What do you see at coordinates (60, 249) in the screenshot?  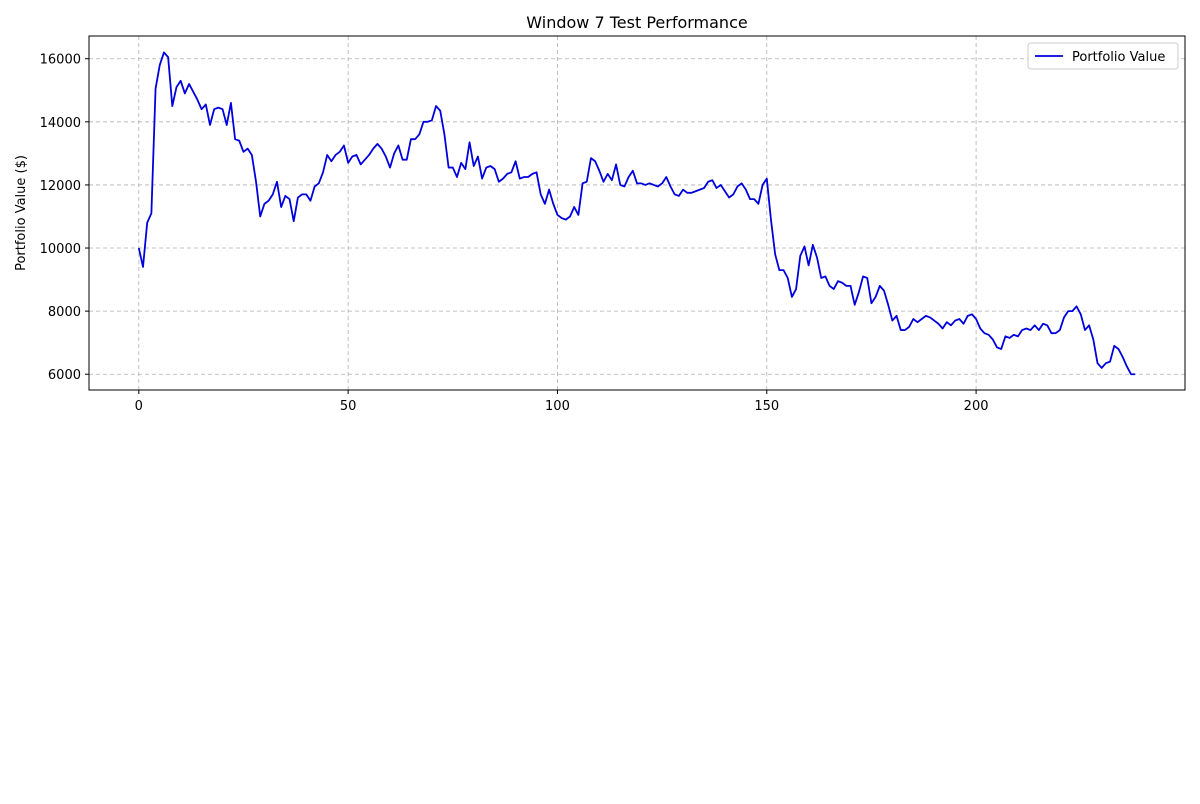 I see `y-tick-label: 10000` at bounding box center [60, 249].